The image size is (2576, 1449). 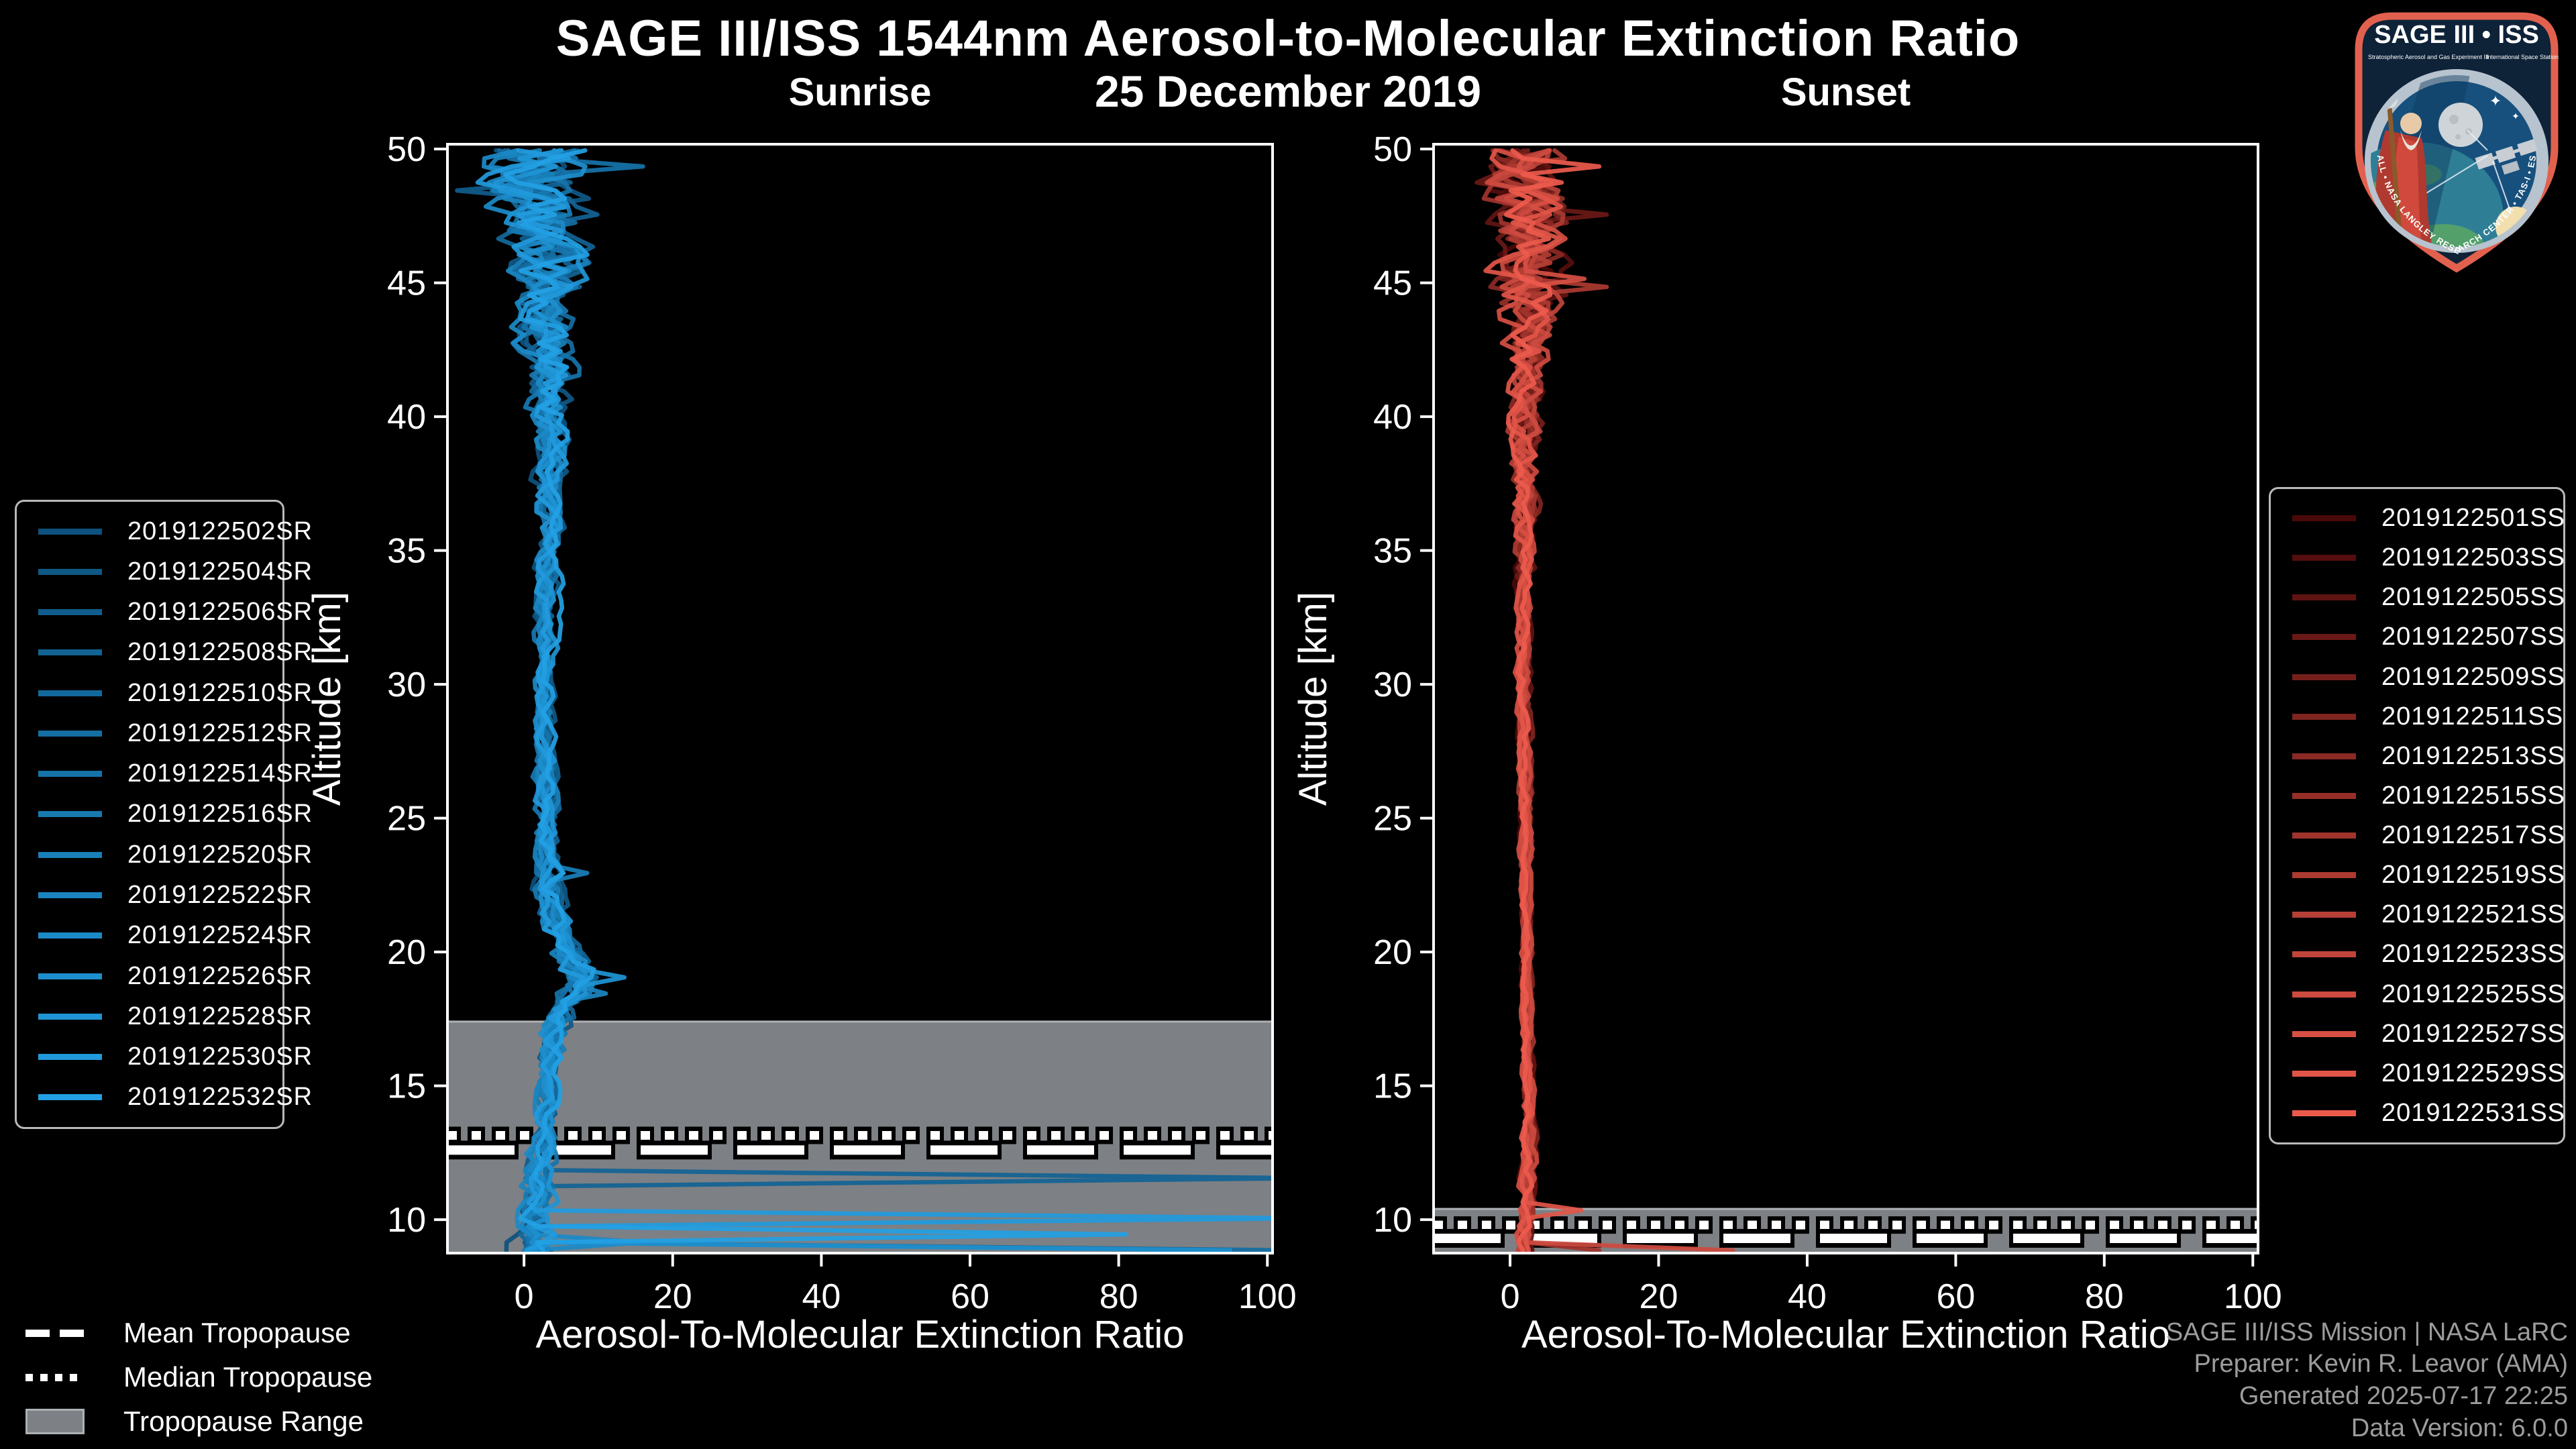 What do you see at coordinates (1288, 91) in the screenshot?
I see `figure-date-subtitle: 25 December 2019` at bounding box center [1288, 91].